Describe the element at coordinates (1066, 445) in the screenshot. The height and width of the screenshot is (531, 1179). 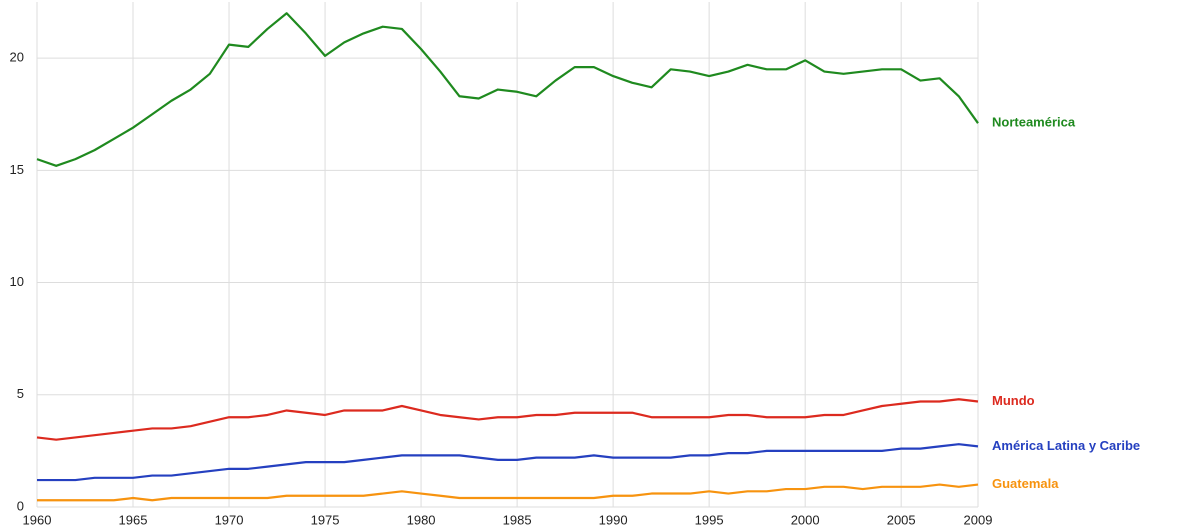
I see `series-label: América Latina y Caribe` at that location.